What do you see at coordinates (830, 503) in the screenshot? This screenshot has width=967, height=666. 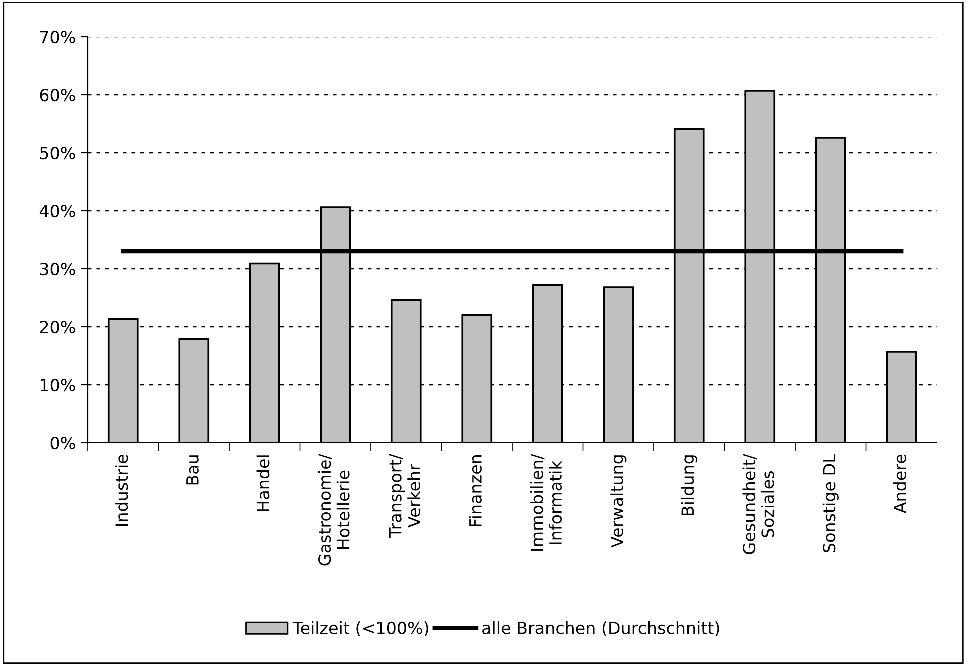 I see `x-tick-label: Sonstige DL` at bounding box center [830, 503].